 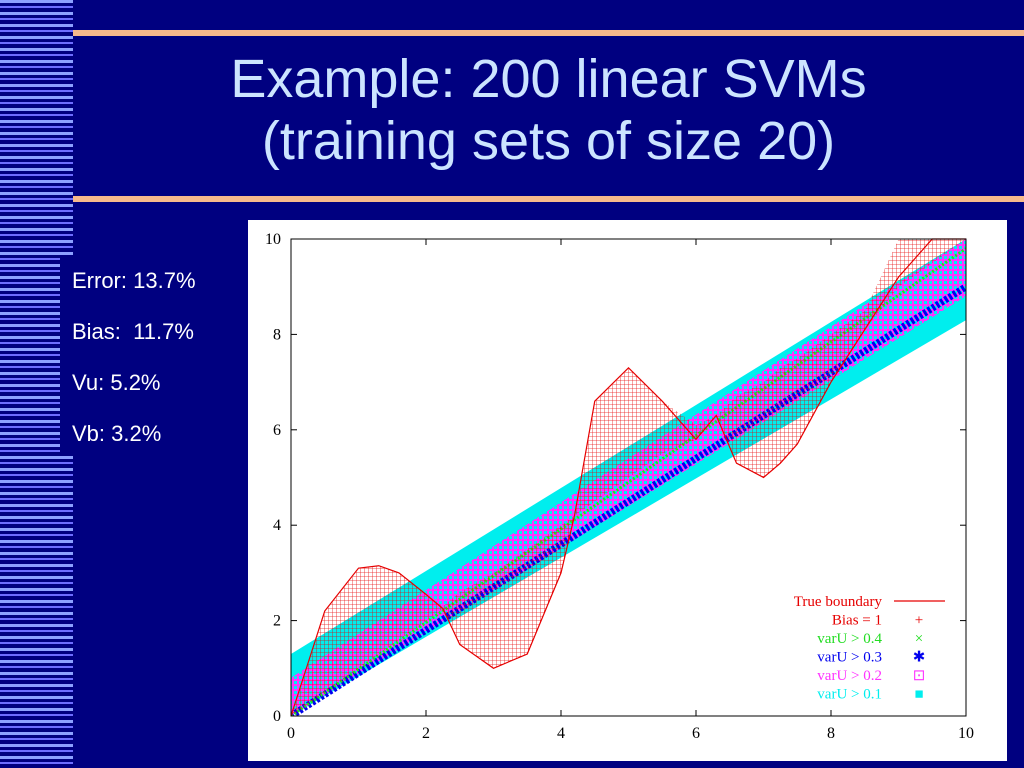 I want to click on stat-vu: Vu: 5.2%, so click(x=116, y=383).